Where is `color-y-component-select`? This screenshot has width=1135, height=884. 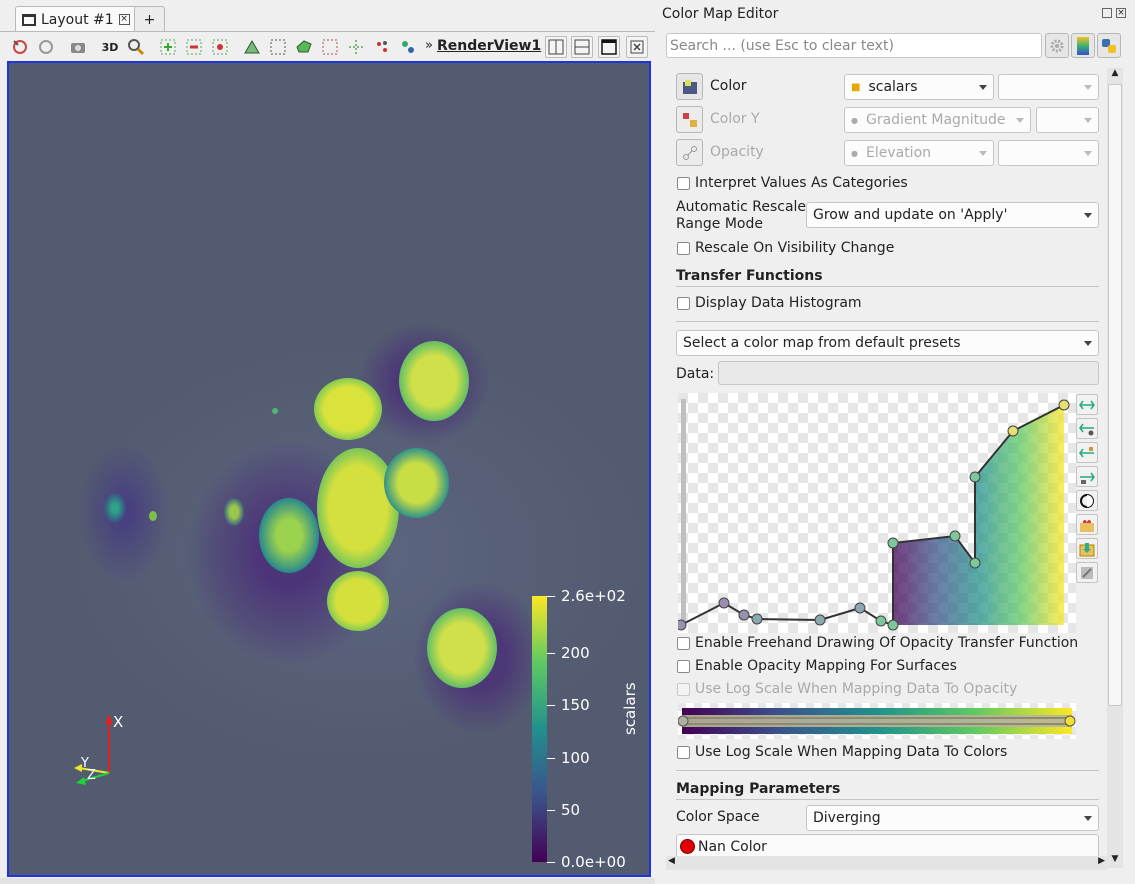
color-y-component-select is located at coordinates (1067, 120).